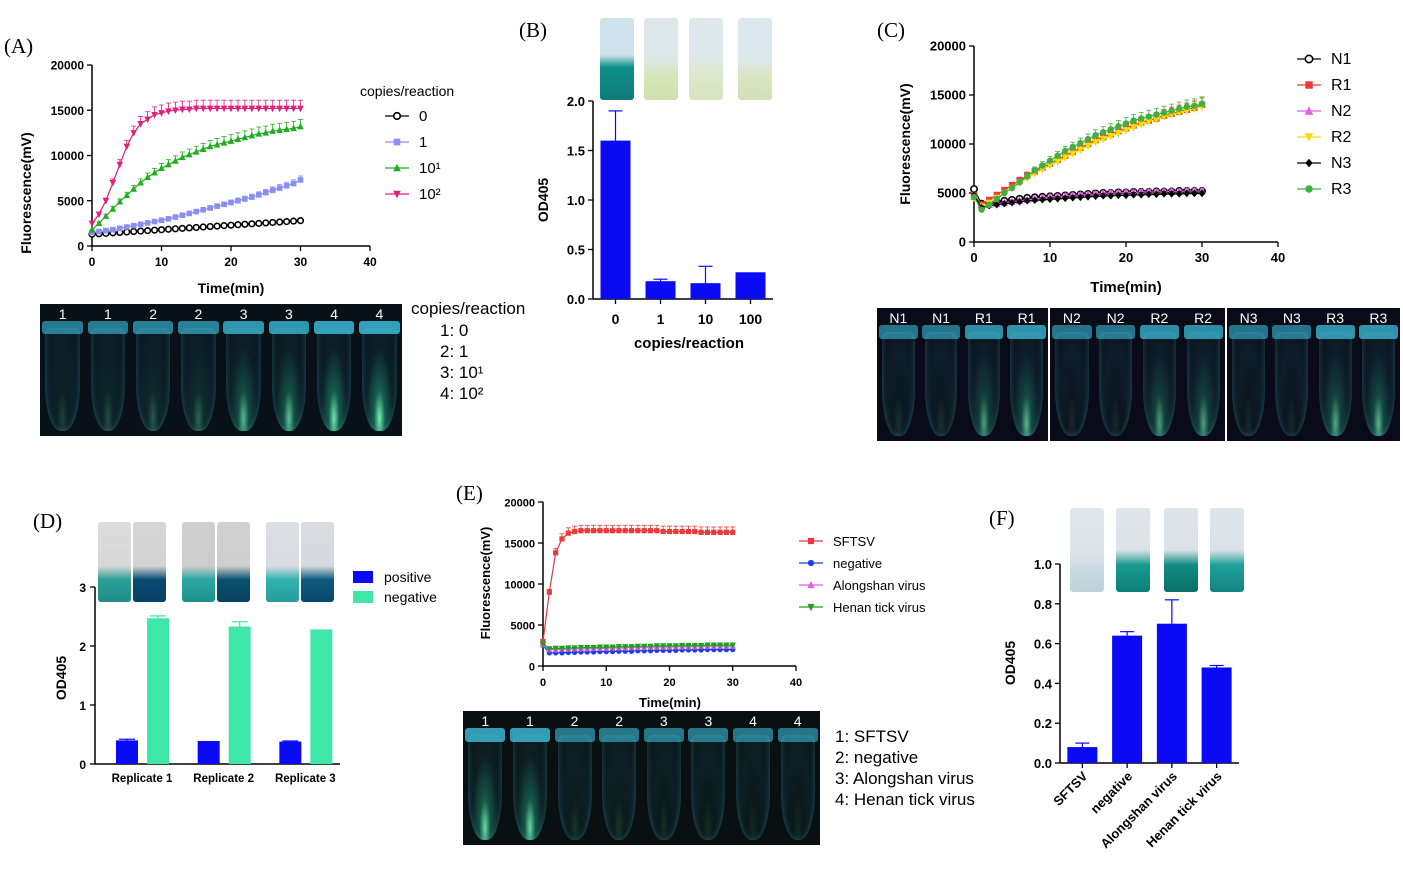 The width and height of the screenshot is (1403, 874). What do you see at coordinates (543, 683) in the screenshot?
I see `x-tick-label: 0` at bounding box center [543, 683].